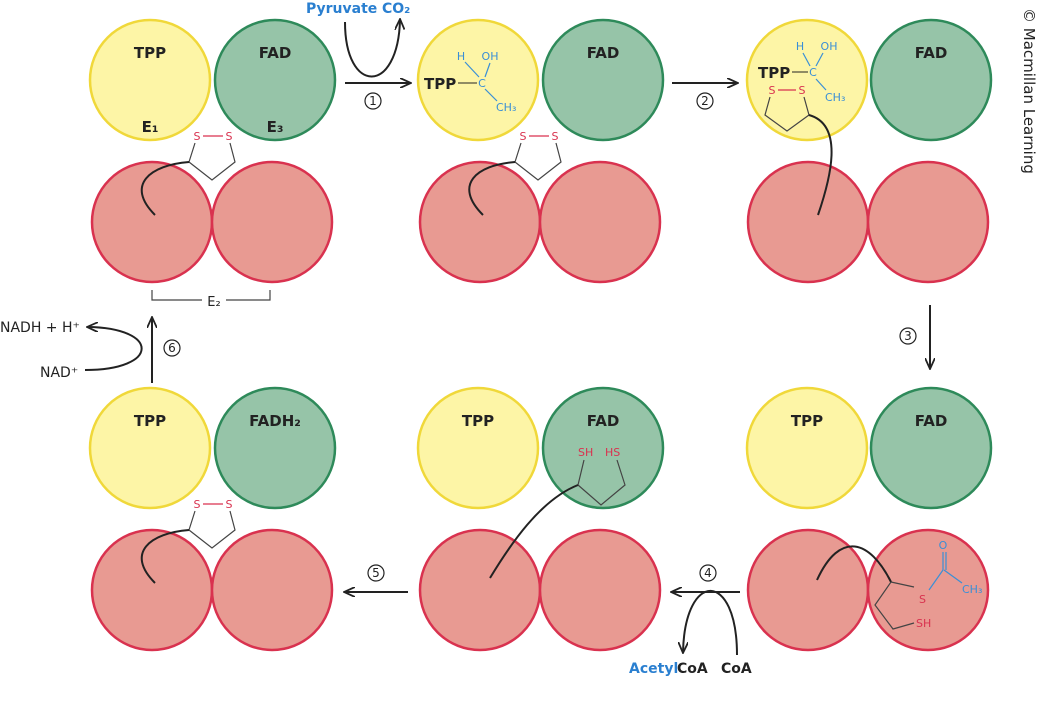  Describe the element at coordinates (59, 373) in the screenshot. I see `nad-label: NAD⁺` at that location.